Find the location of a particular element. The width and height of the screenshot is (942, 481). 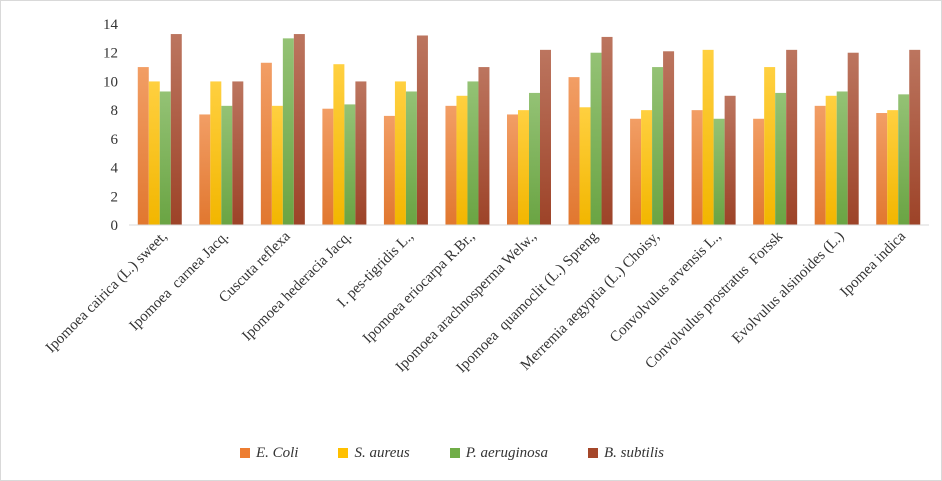

legend-label: B. subtilis is located at coordinates (634, 452).